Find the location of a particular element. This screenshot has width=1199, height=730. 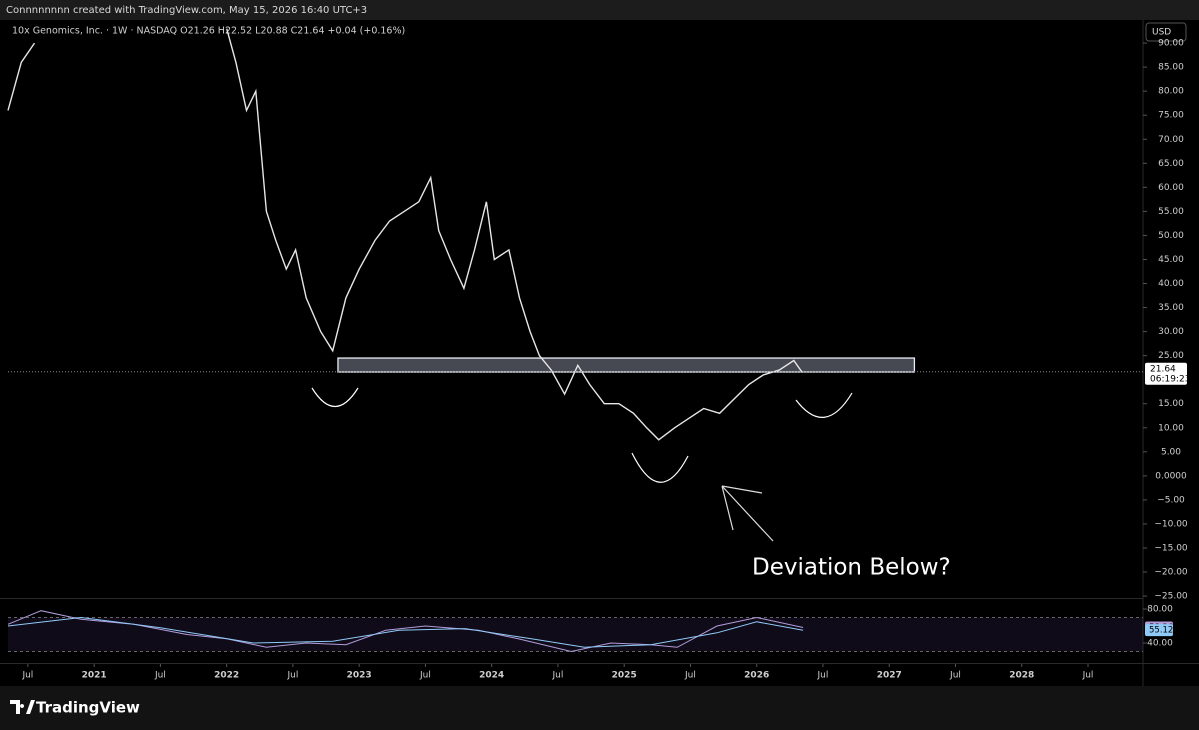

y-tick-label: 5.00 is located at coordinates (1171, 452).